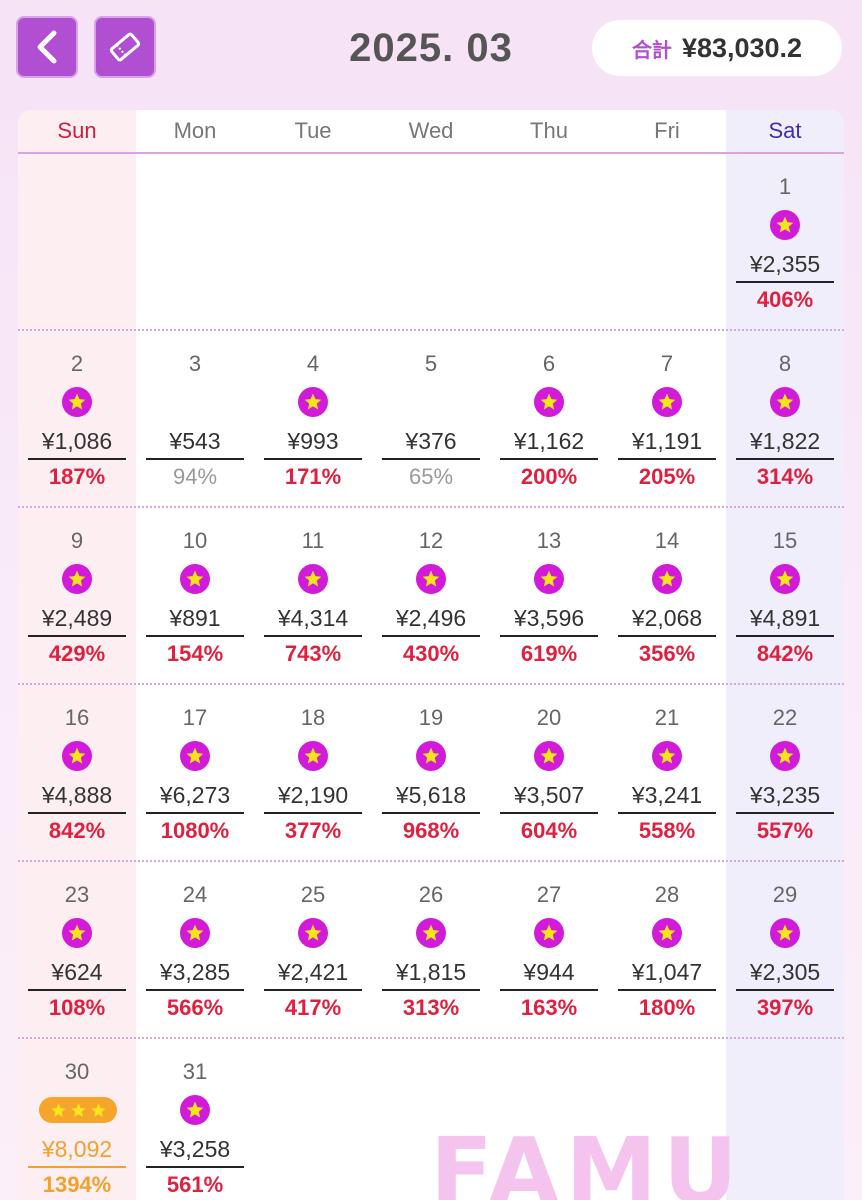  I want to click on day-cell: 23 ¥624 108%, so click(77, 950).